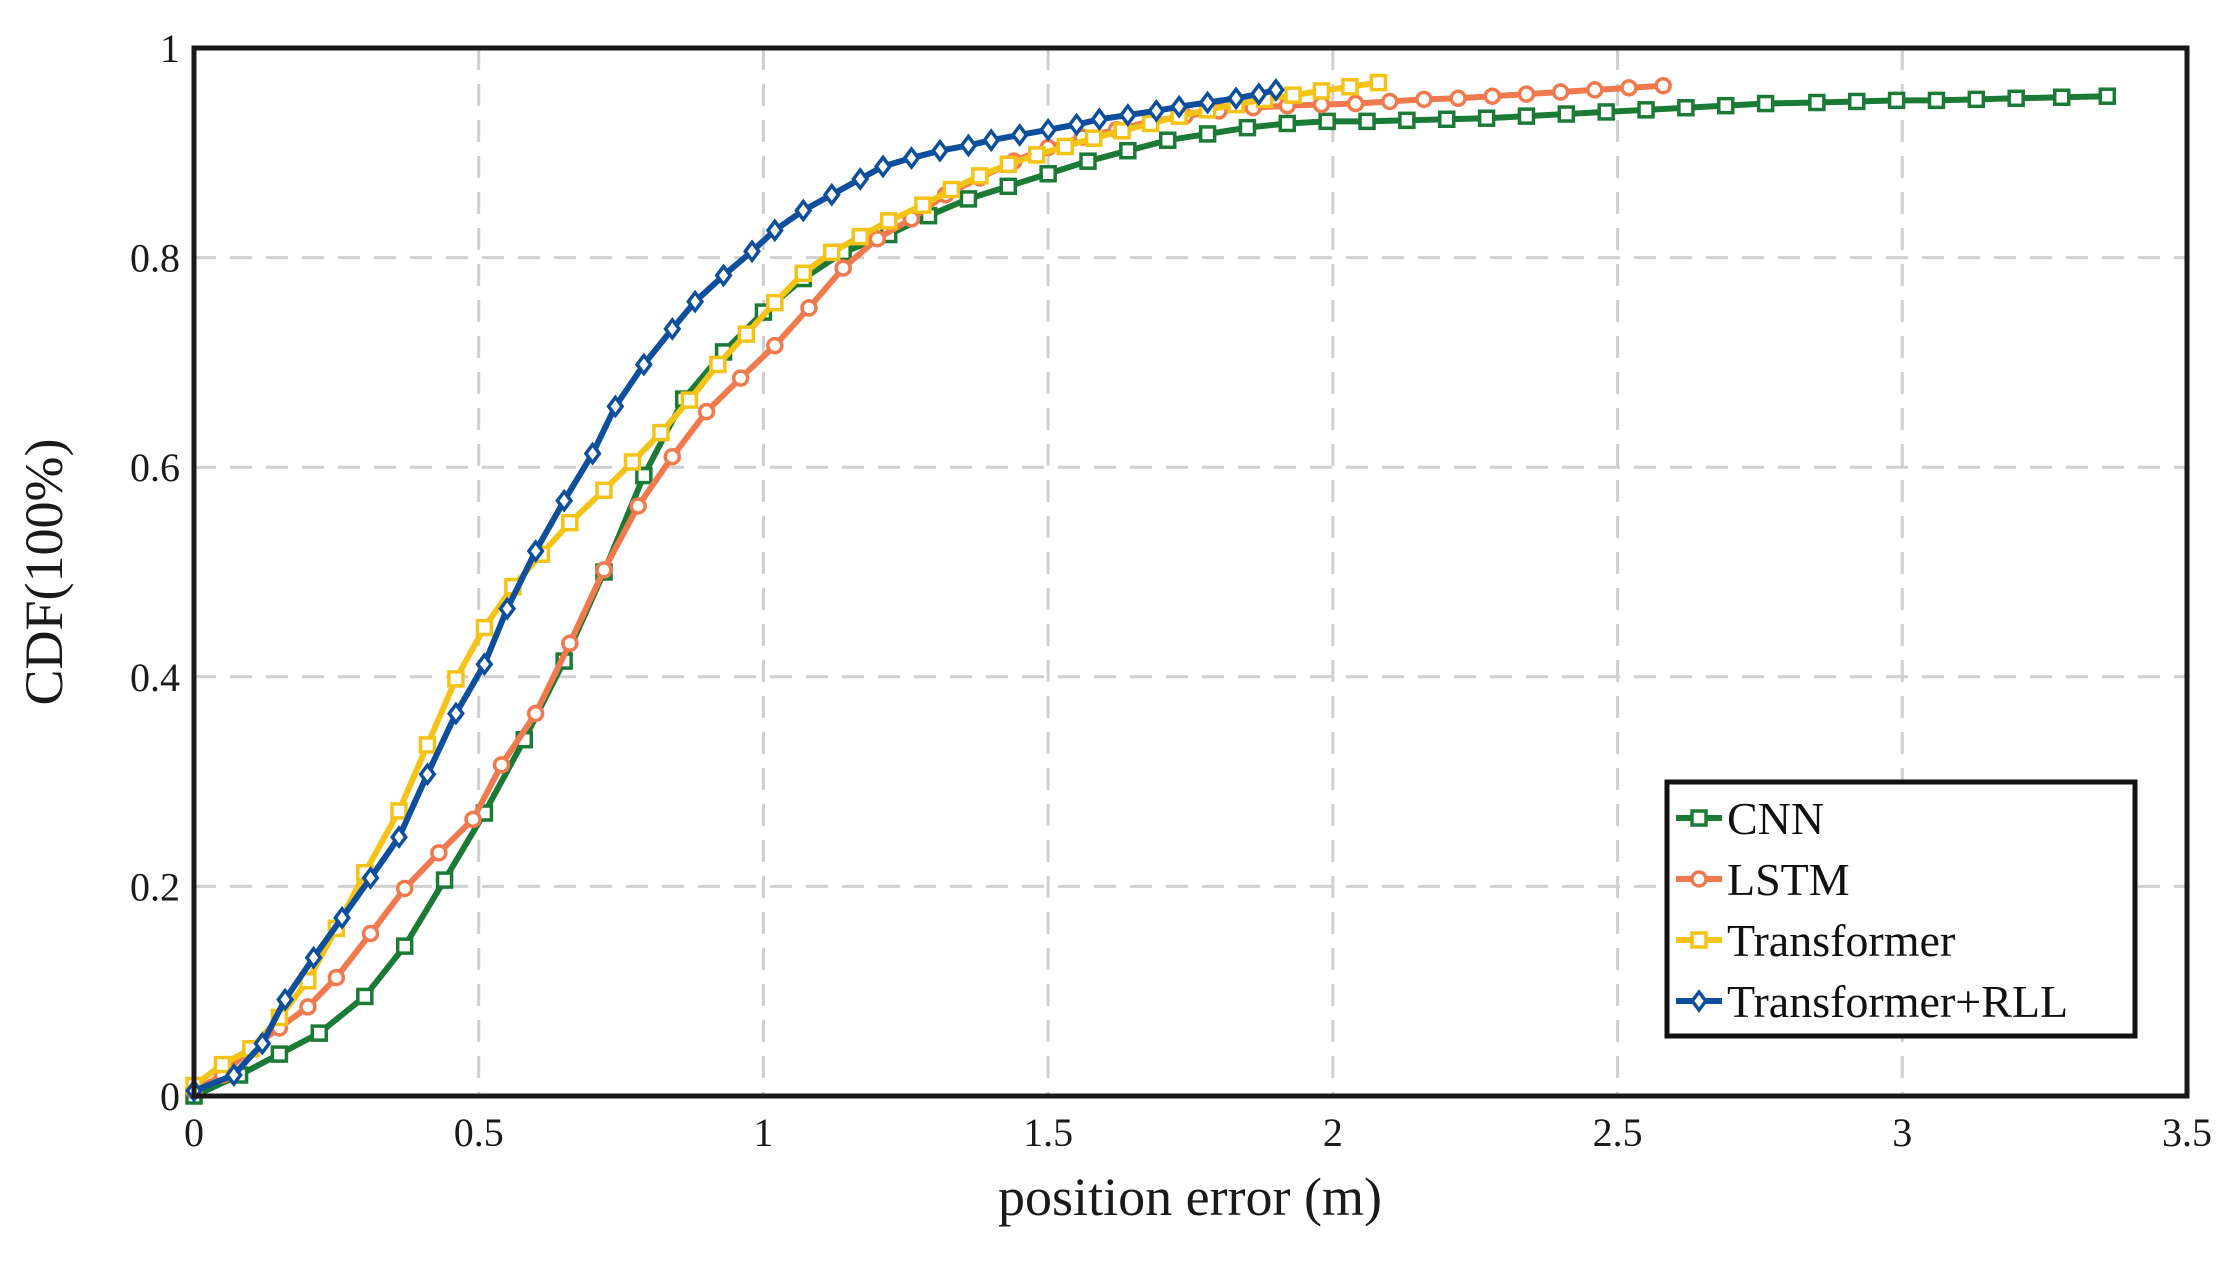  Describe the element at coordinates (1618, 1132) in the screenshot. I see `x-tick-label: 2.5` at that location.